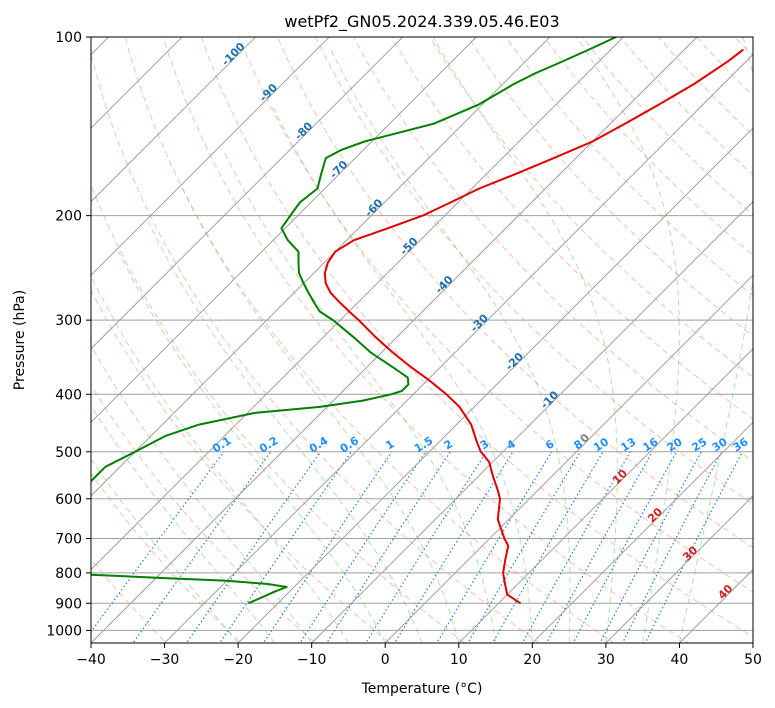 The image size is (775, 708). Describe the element at coordinates (64, 631) in the screenshot. I see `y-tick-label: 1000` at that location.